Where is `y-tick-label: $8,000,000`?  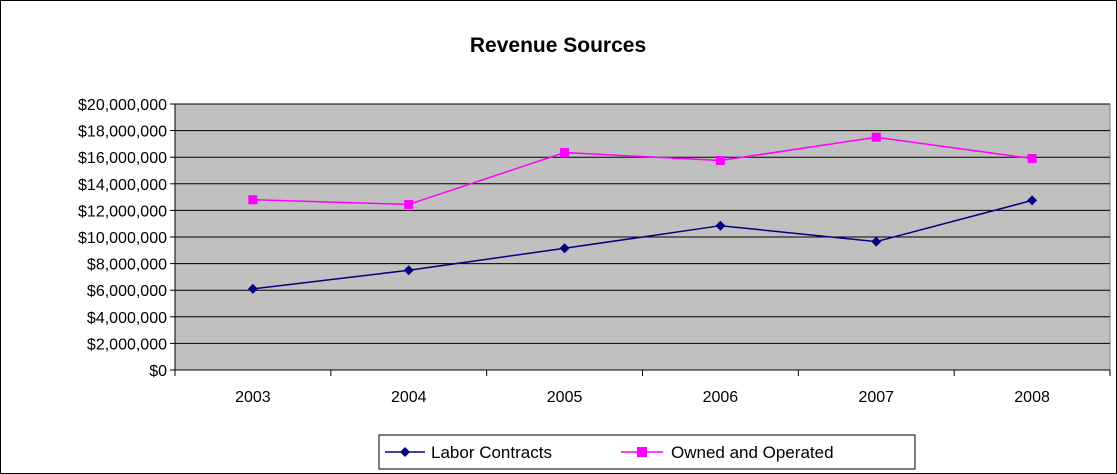 y-tick-label: $8,000,000 is located at coordinates (127, 265).